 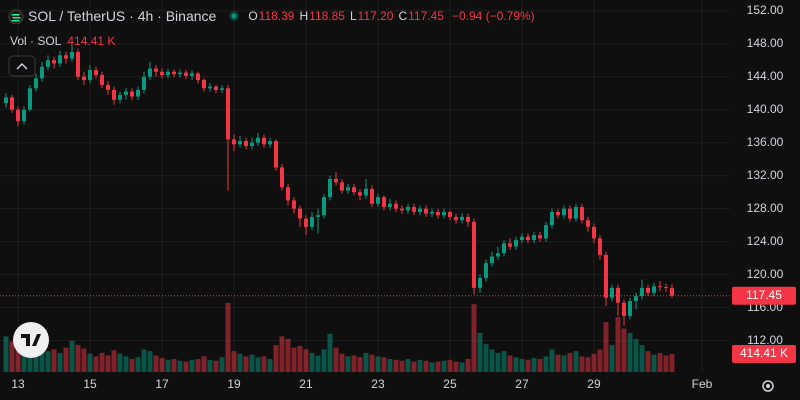 I want to click on ohlc-key: H, so click(x=304, y=16).